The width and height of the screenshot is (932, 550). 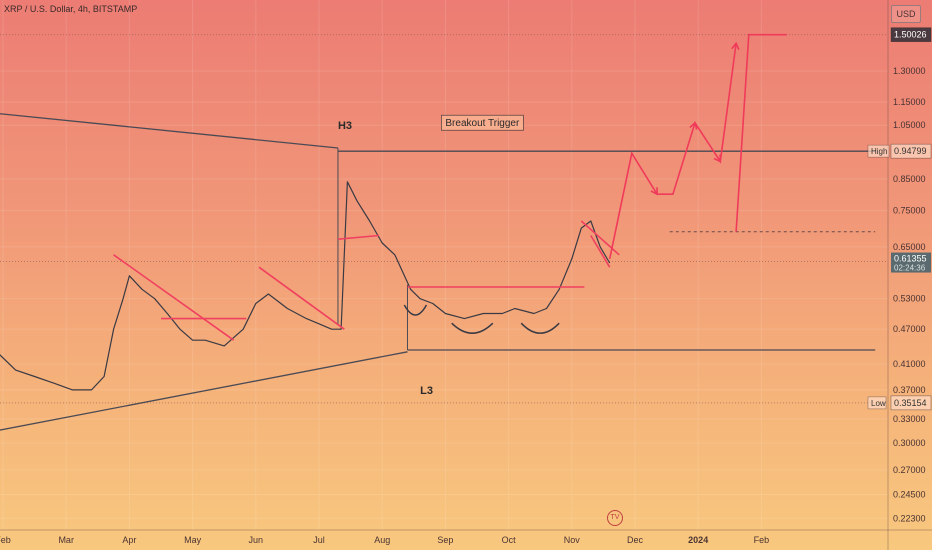 I want to click on x-tick-label: Nov, so click(x=572, y=540).